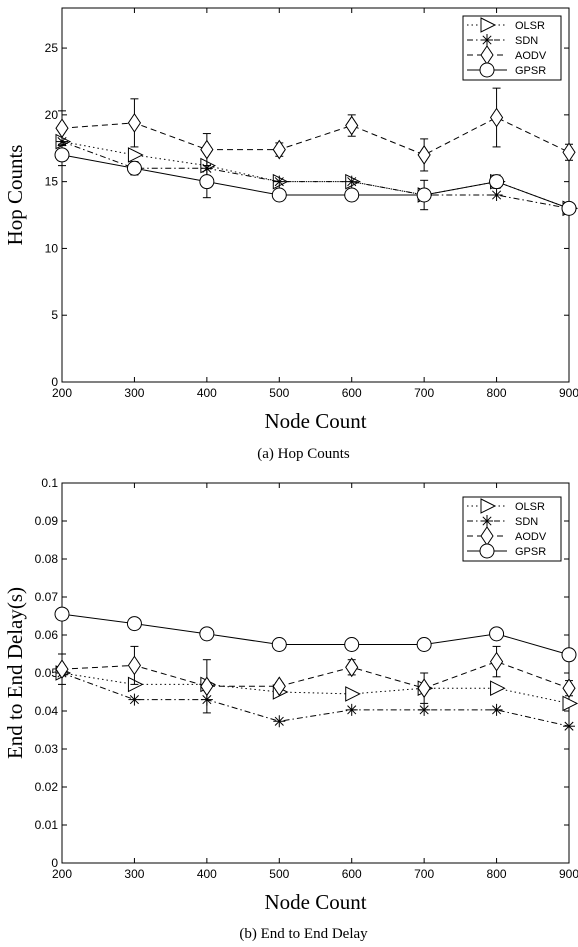  I want to click on x-tick-label: 900, so click(568, 874).